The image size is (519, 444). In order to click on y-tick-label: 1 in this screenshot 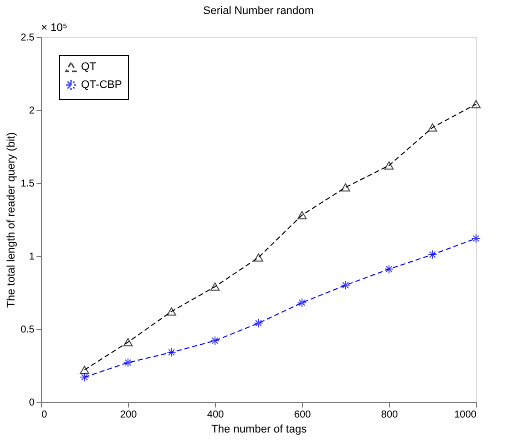, I will do `click(31, 257)`.